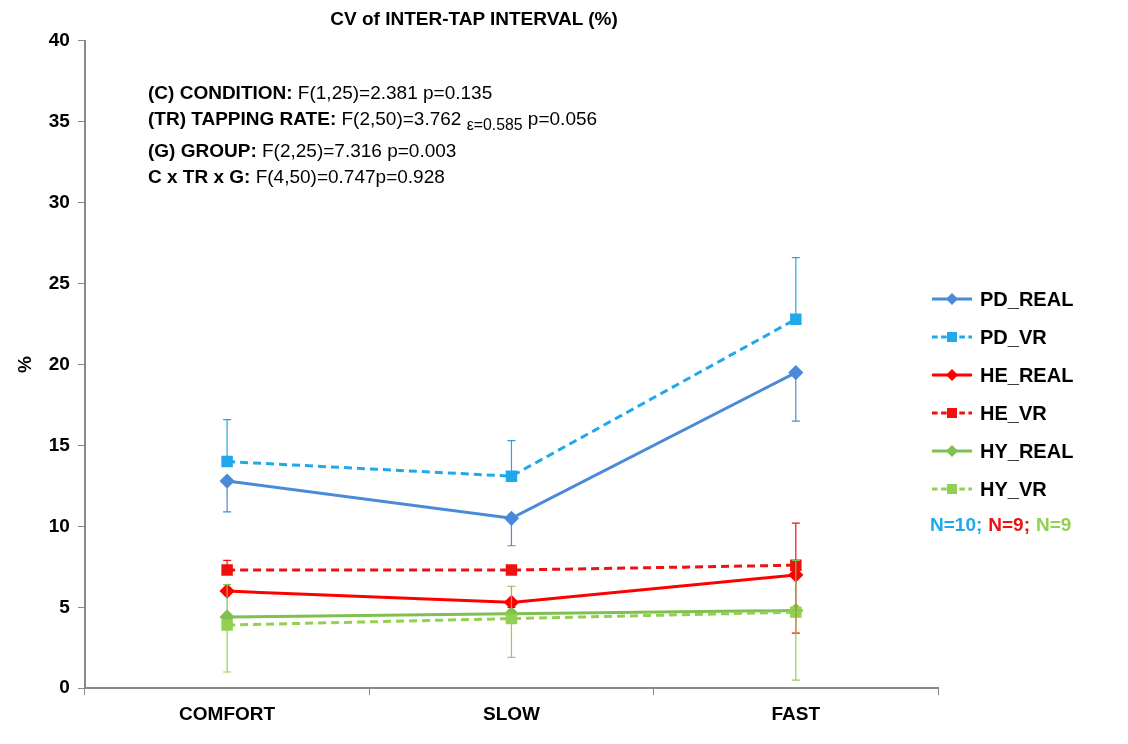  Describe the element at coordinates (1027, 451) in the screenshot. I see `legend-label: HY_REAL` at that location.